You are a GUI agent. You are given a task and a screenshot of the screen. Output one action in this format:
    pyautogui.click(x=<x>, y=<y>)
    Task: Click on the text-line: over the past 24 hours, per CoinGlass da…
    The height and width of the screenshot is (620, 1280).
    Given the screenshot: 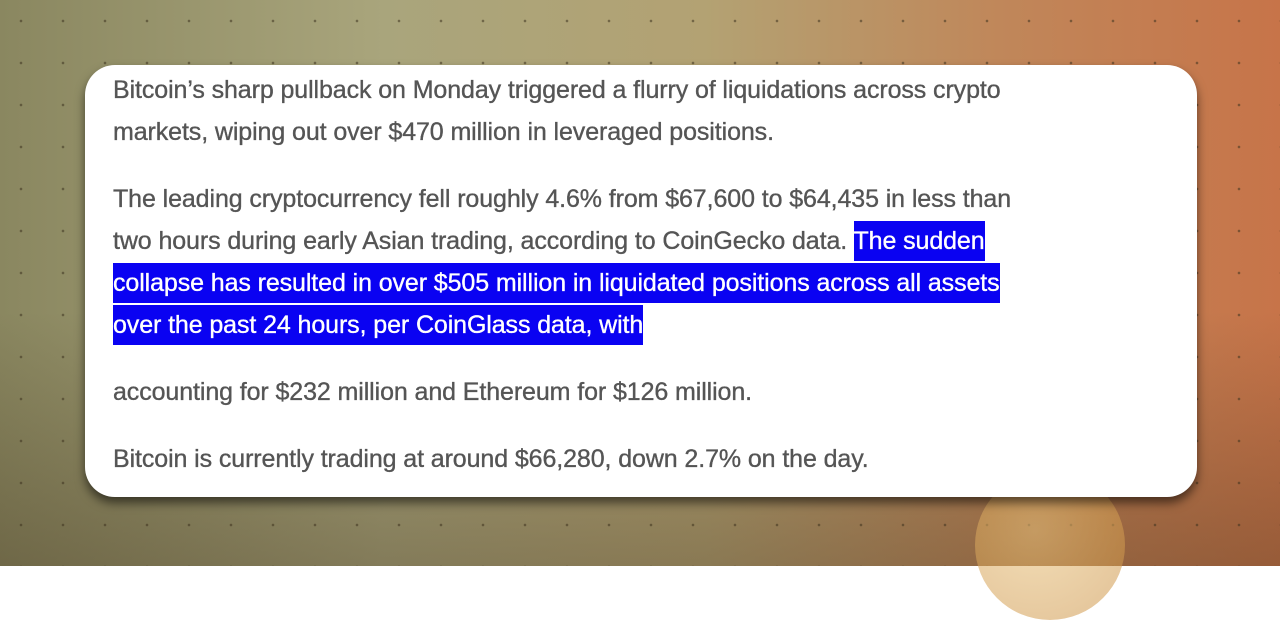 What is the action you would take?
    pyautogui.click(x=655, y=325)
    